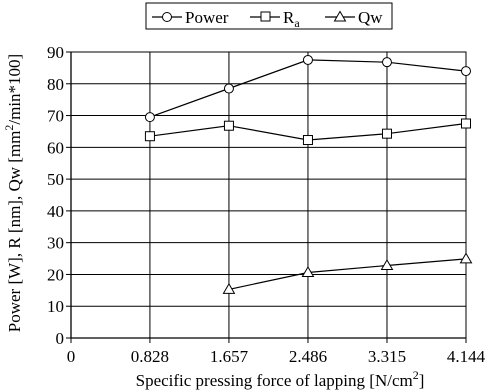  Describe the element at coordinates (55, 179) in the screenshot. I see `y-tick-label: 50` at that location.